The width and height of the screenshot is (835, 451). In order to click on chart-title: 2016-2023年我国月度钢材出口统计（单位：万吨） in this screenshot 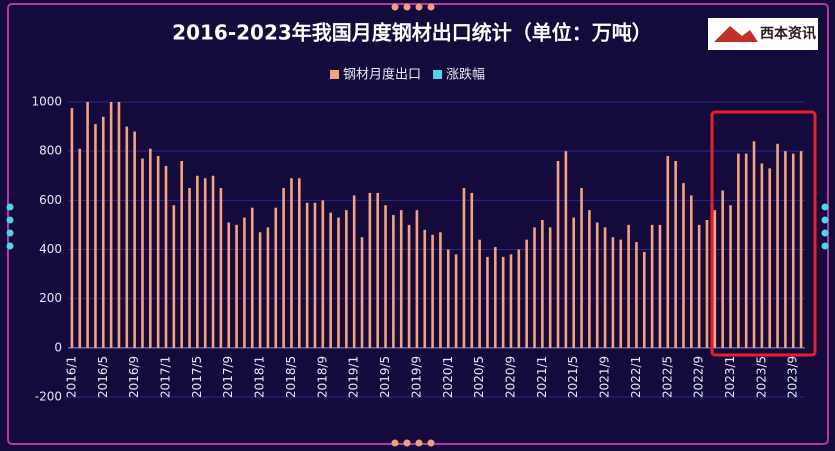, I will do `click(412, 33)`.